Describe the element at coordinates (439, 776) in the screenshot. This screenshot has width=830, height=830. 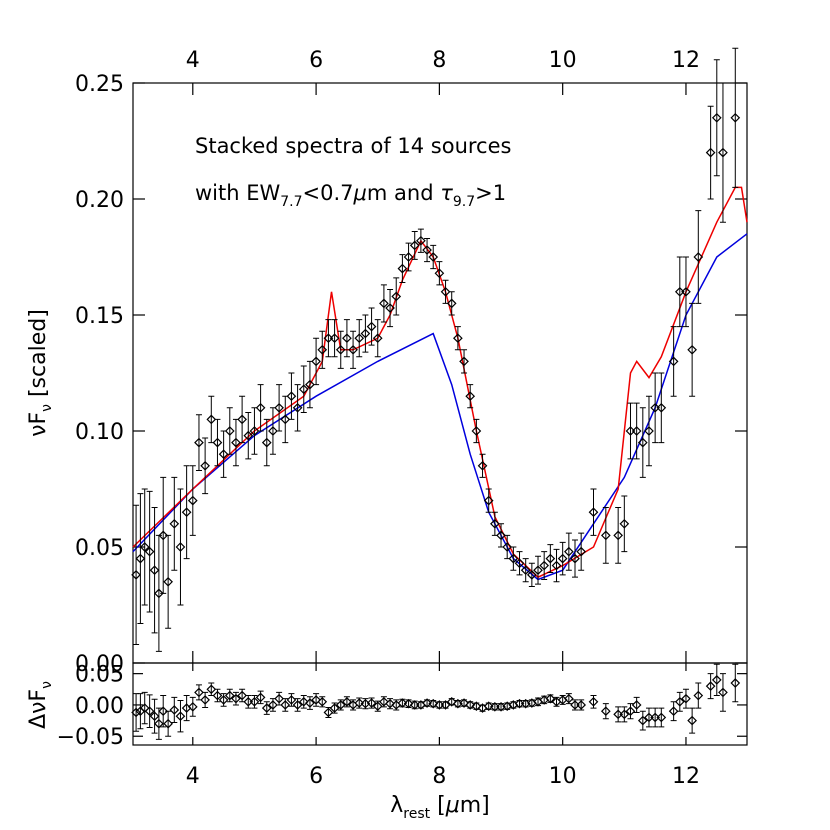
I see `x-tick-label: 8` at that location.